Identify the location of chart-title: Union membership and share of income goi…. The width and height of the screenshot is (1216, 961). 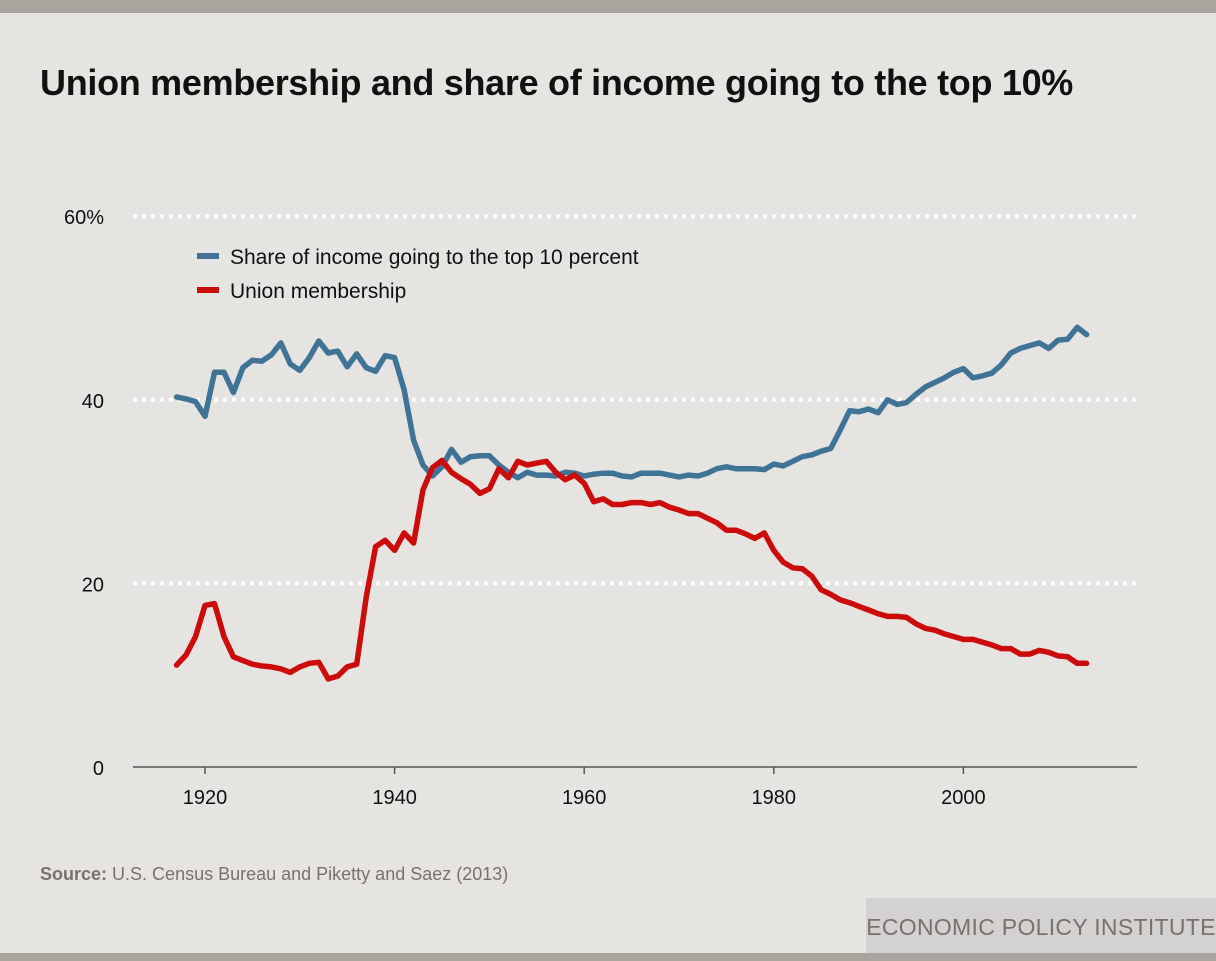
(557, 82).